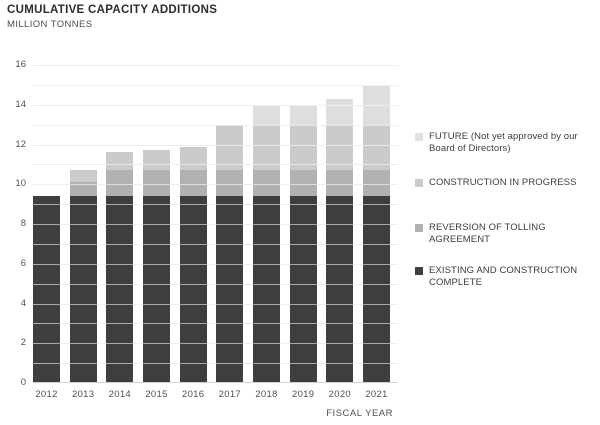  I want to click on y-tick-label: 16, so click(20, 64).